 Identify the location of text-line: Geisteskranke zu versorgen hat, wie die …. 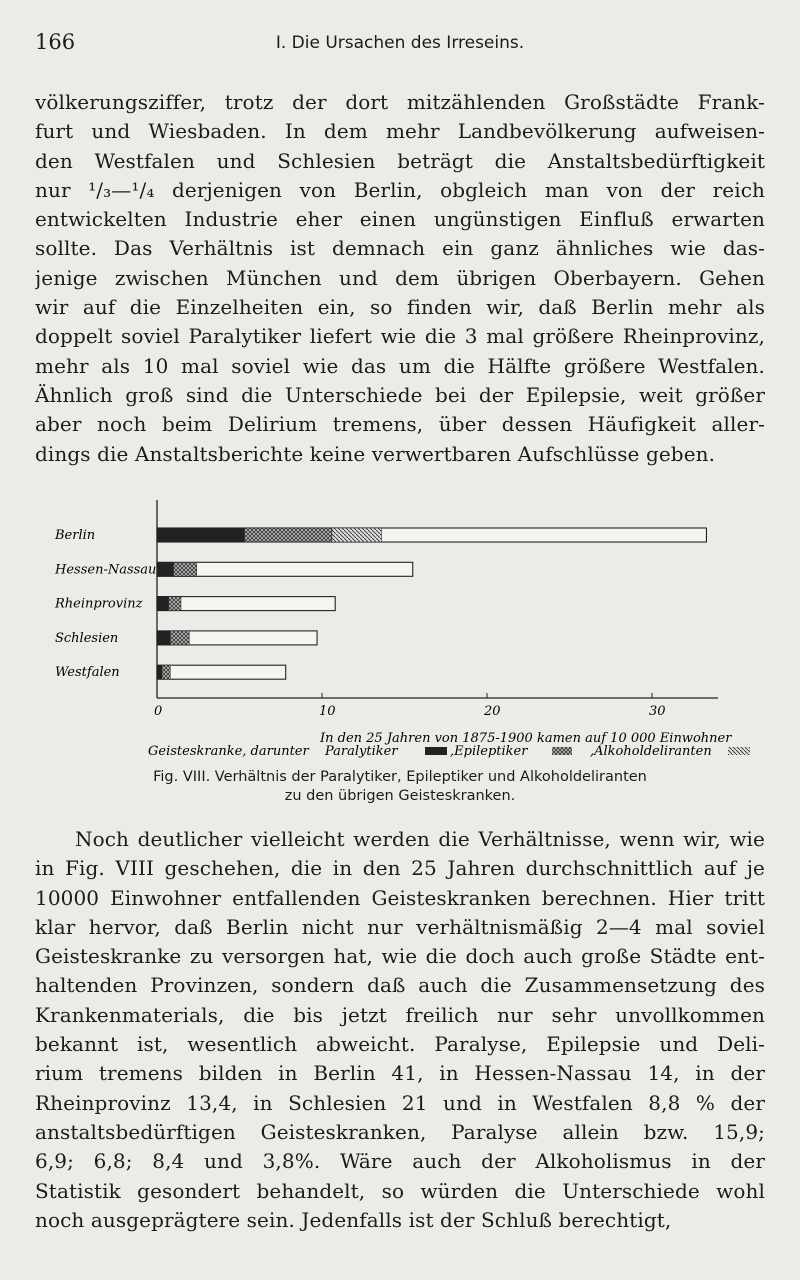
(400, 956).